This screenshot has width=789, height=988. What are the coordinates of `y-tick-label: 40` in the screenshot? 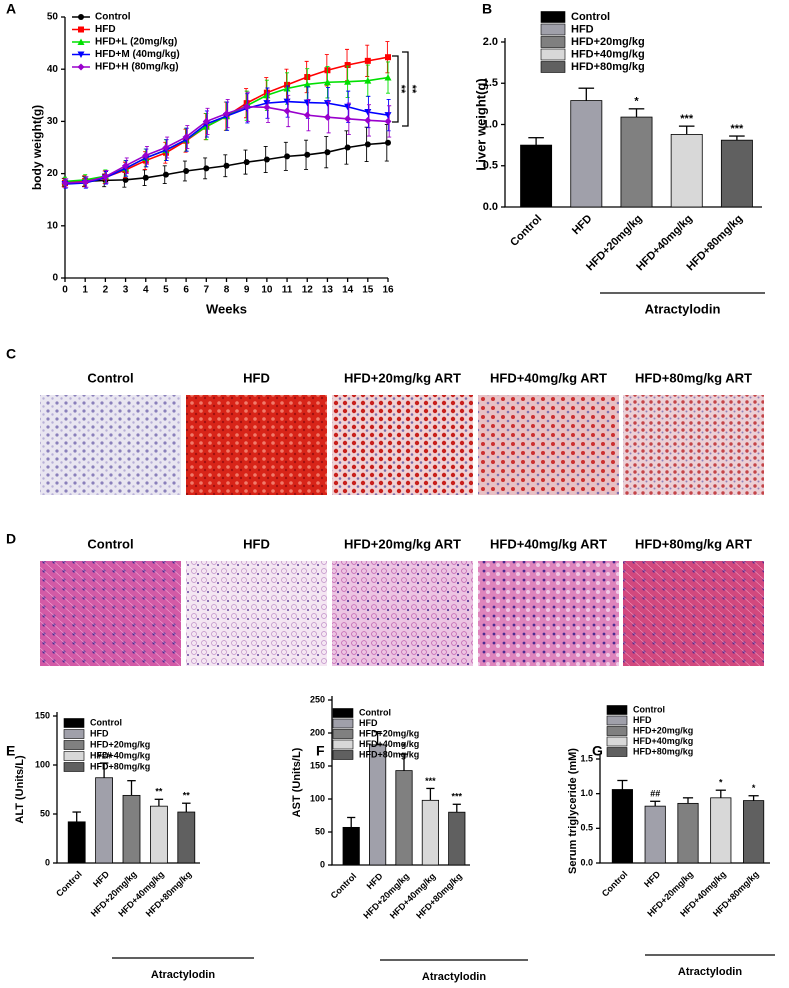 It's located at (53, 69).